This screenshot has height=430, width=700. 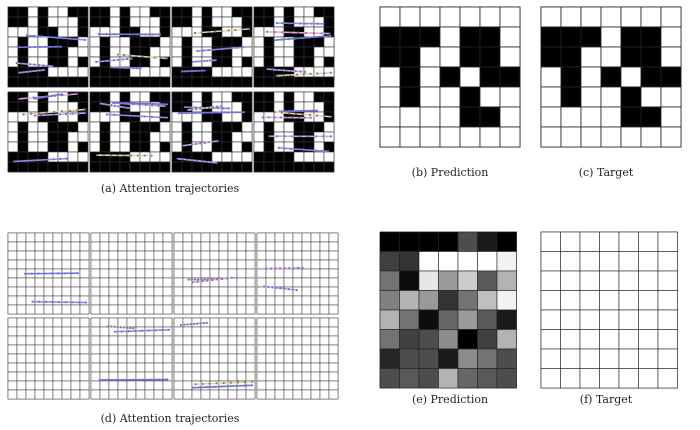 What do you see at coordinates (130, 47) in the screenshot?
I see `maze-subpanel` at bounding box center [130, 47].